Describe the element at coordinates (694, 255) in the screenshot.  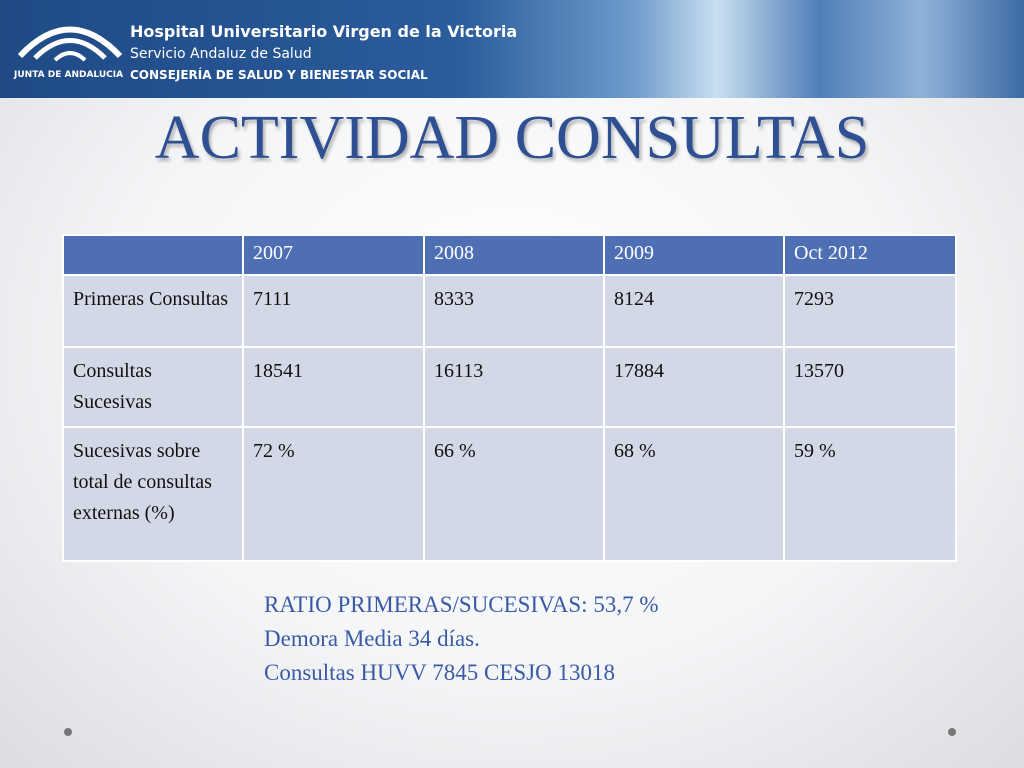
I see `column-header: 2009` at that location.